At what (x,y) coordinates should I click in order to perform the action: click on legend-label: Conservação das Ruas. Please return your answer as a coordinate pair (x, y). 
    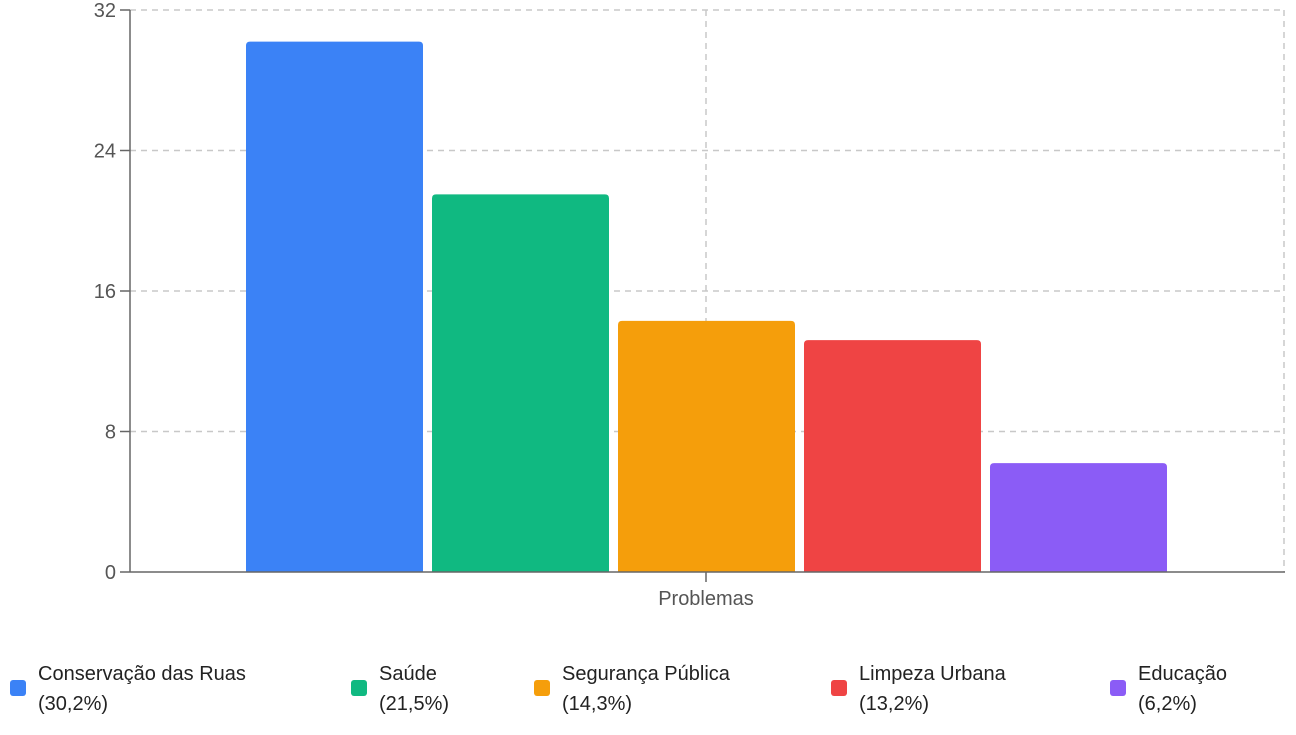
    Looking at the image, I should click on (142, 674).